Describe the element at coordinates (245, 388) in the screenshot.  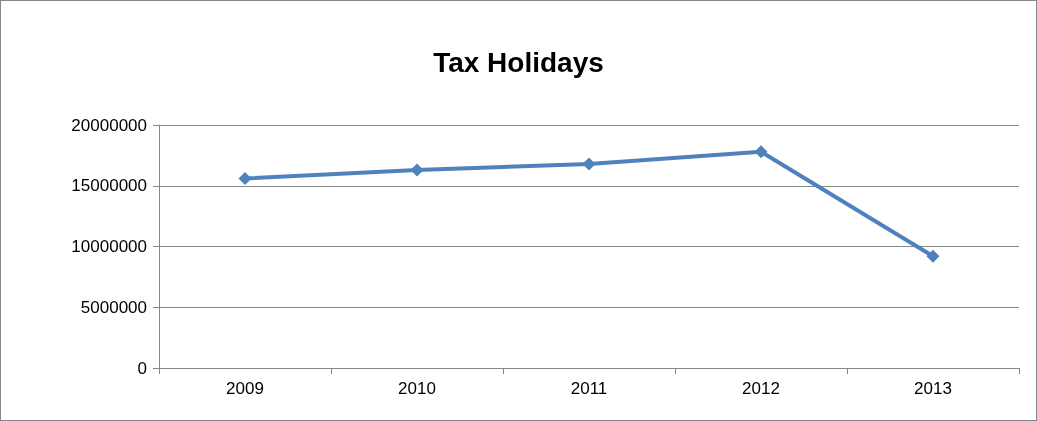
I see `x-tick-label: 2009` at that location.